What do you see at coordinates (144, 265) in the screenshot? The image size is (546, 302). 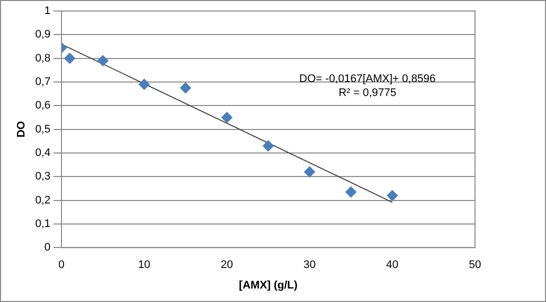 I see `x-tick-label: 10` at bounding box center [144, 265].